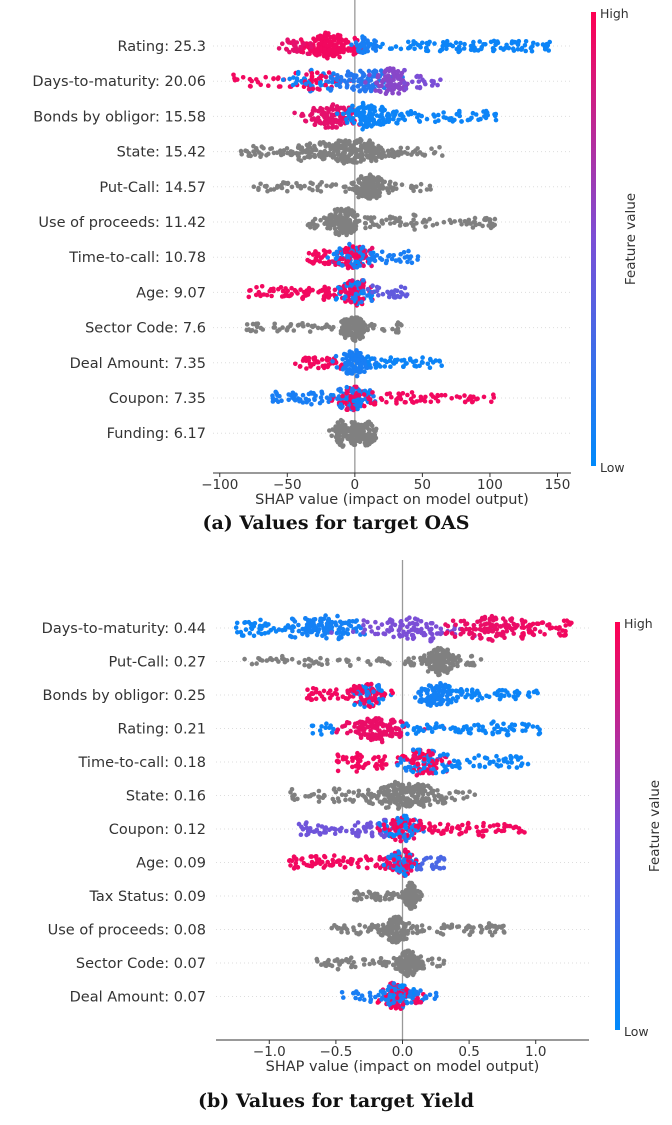 The height and width of the screenshot is (1125, 672). What do you see at coordinates (138, 364) in the screenshot?
I see `feature-label: Deal Amount: 7.35` at bounding box center [138, 364].